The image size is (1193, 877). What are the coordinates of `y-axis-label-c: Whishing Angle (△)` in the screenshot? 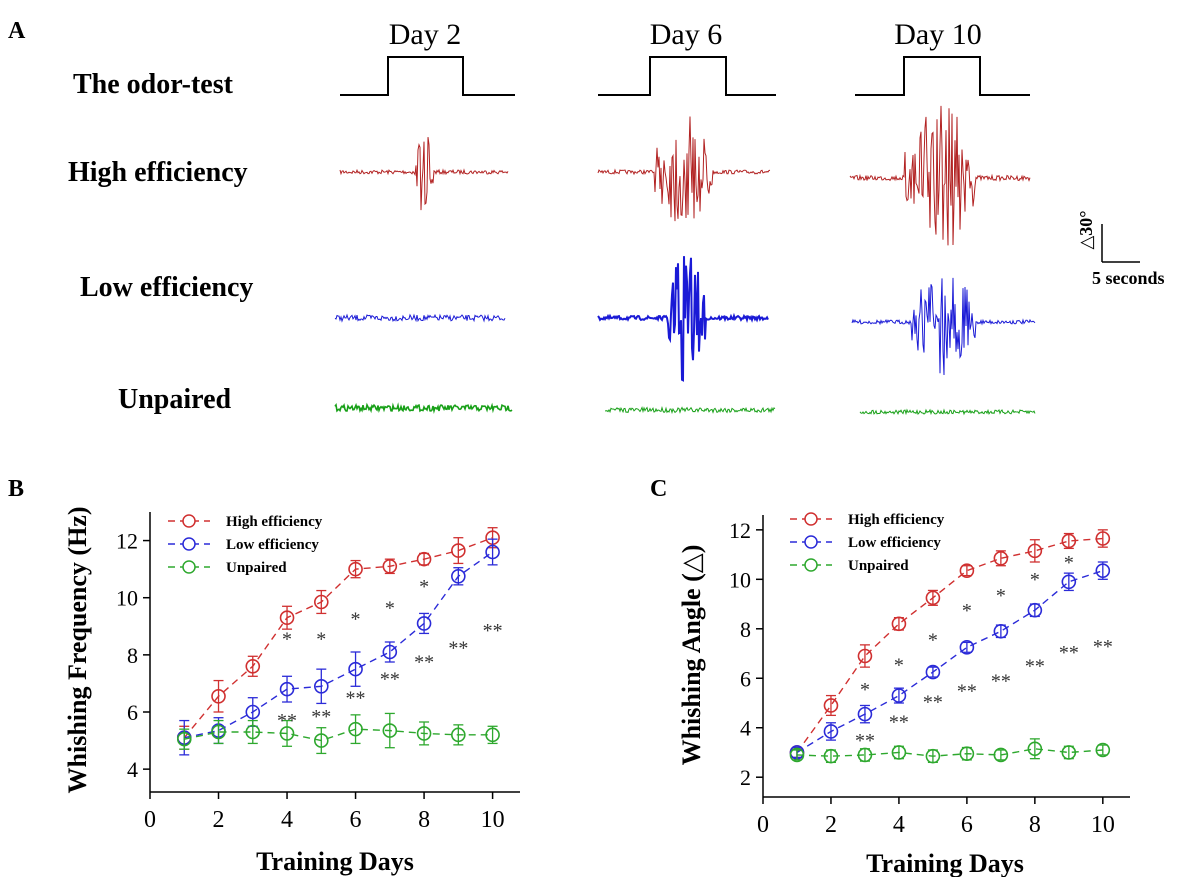 It's located at (691, 655).